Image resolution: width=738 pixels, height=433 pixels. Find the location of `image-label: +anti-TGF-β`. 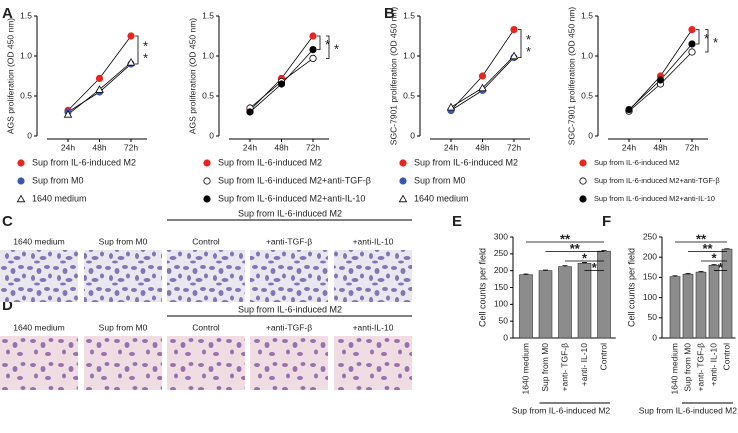

image-label: +anti-TGF-β is located at coordinates (289, 327).